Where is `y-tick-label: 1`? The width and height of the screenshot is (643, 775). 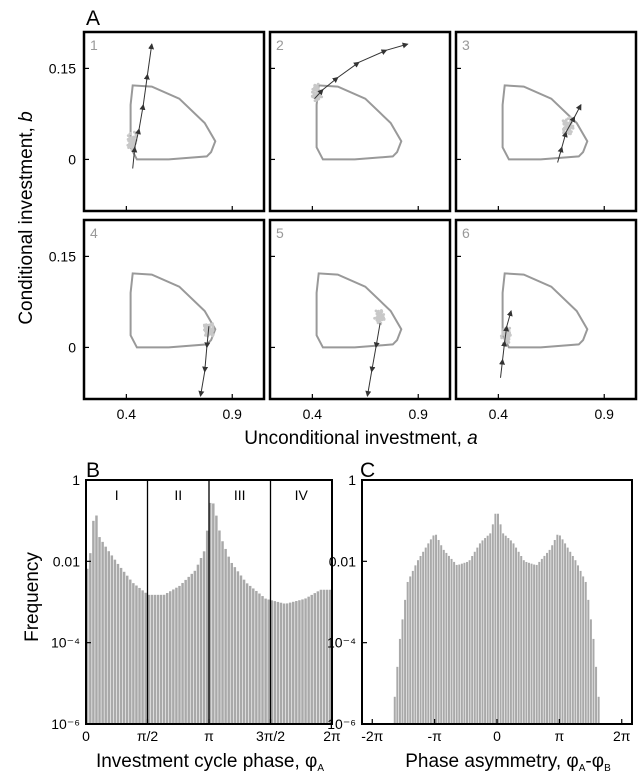 y-tick-label: 1 is located at coordinates (352, 480).